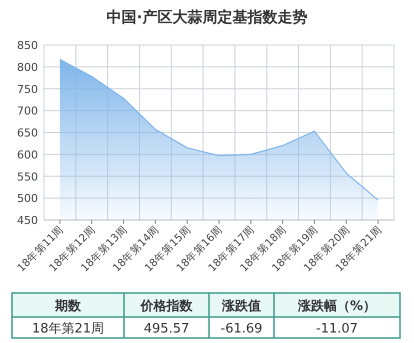 This screenshot has width=414, height=343. I want to click on y-tick-label: 800, so click(27, 67).